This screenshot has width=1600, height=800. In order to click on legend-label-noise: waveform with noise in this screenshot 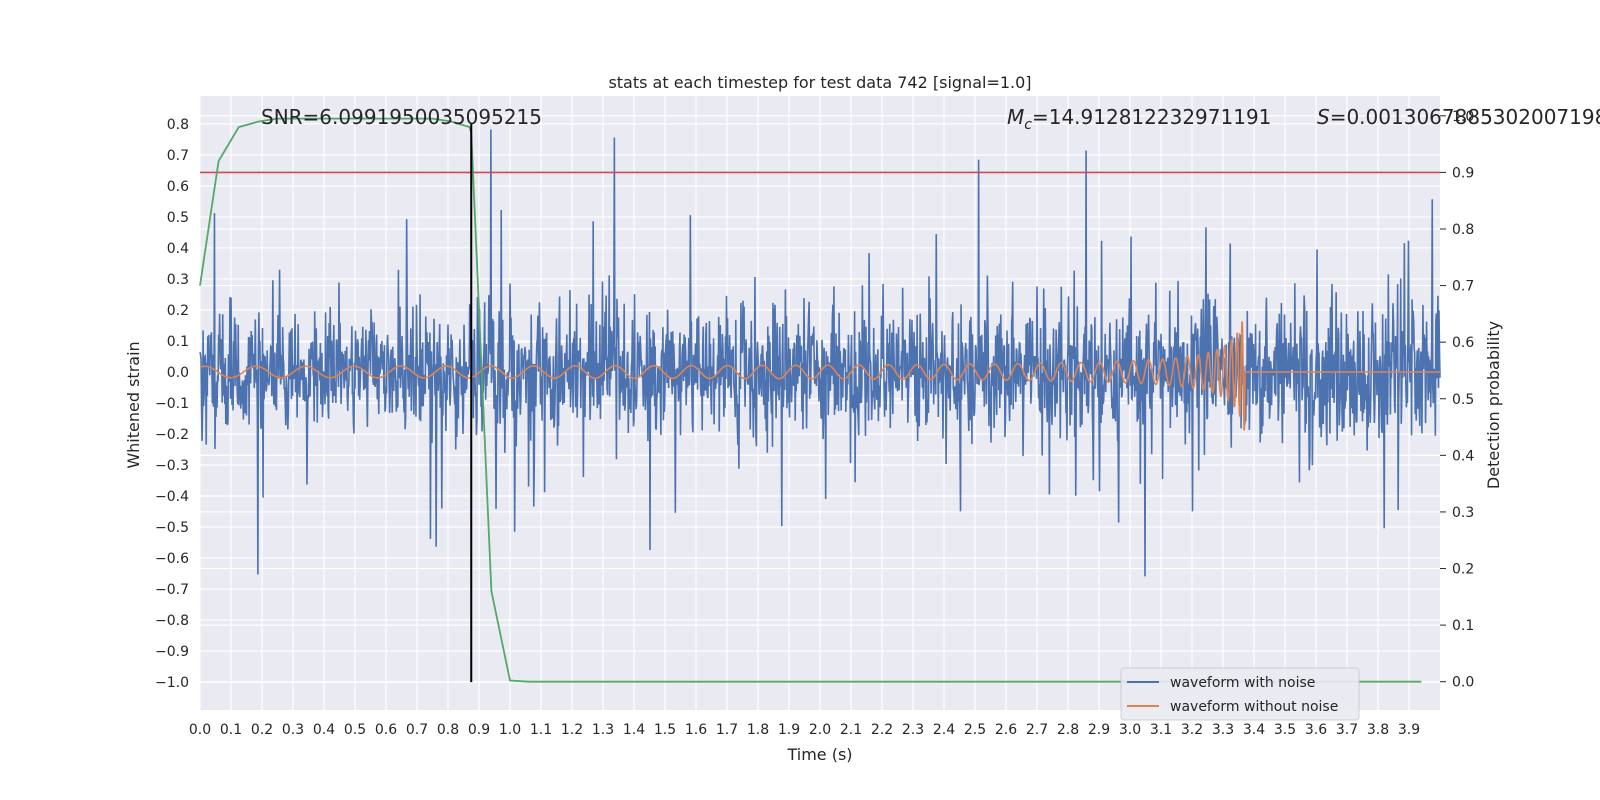, I will do `click(1242, 683)`.